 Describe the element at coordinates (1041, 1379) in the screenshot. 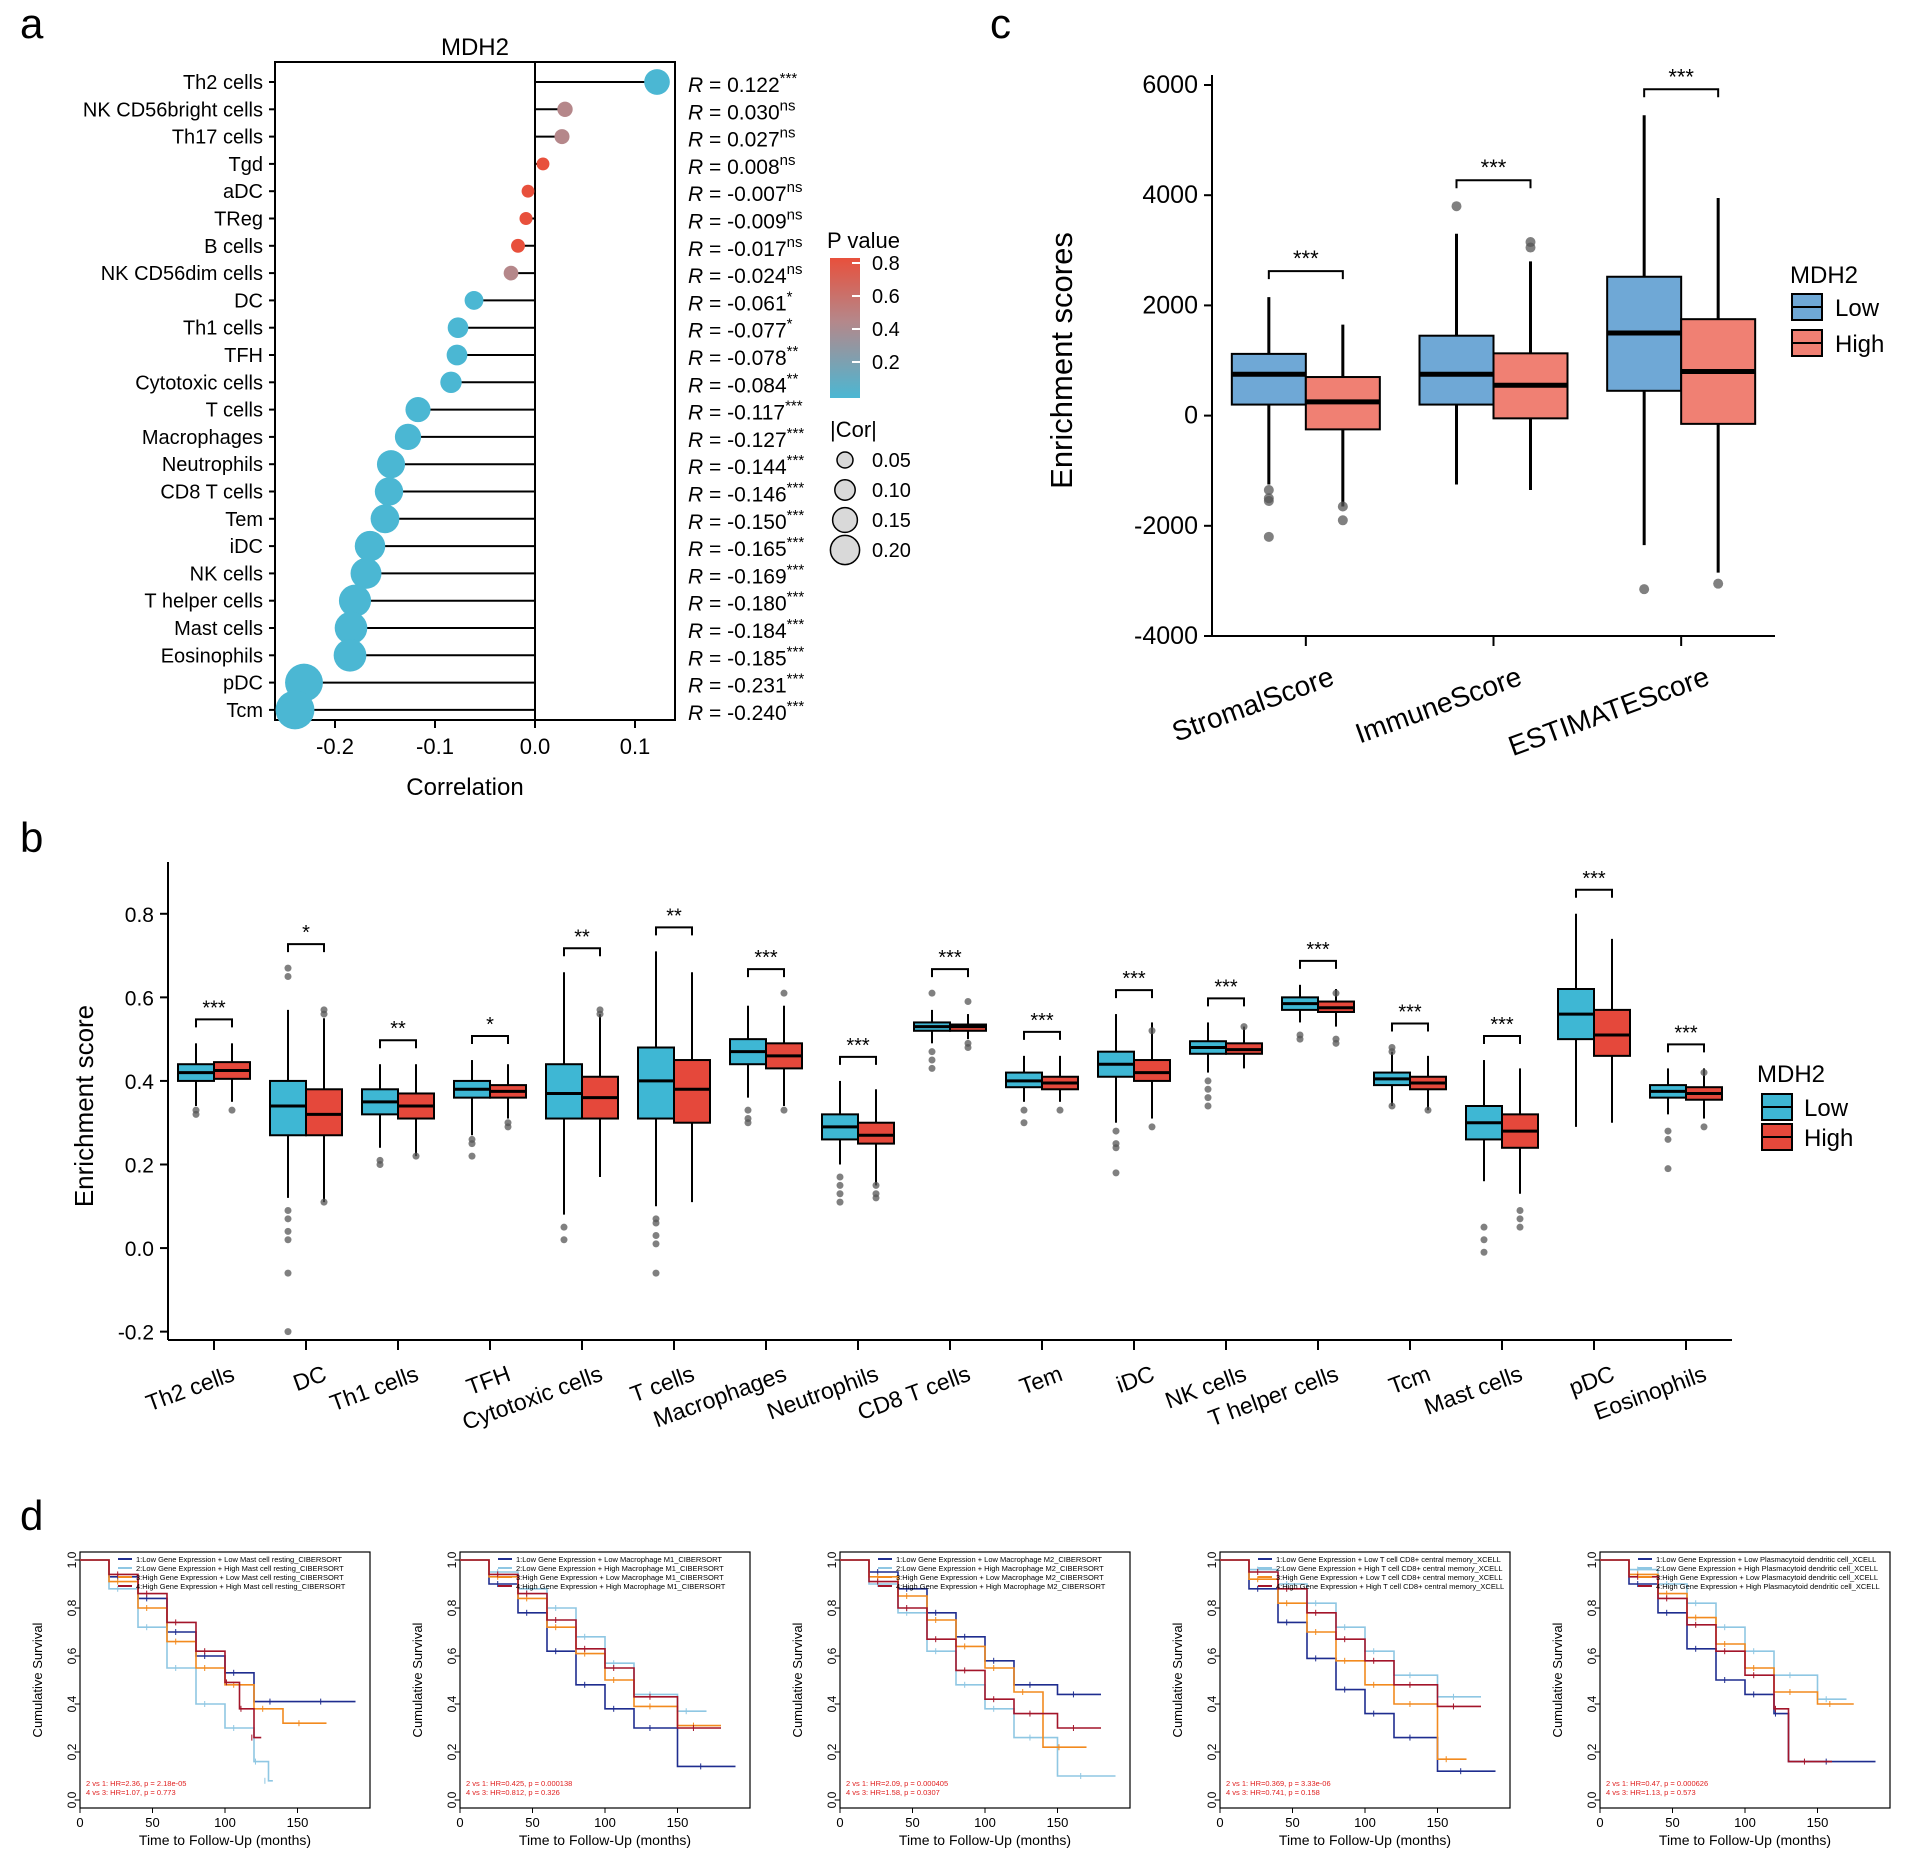

I see `category-label: Tem` at that location.